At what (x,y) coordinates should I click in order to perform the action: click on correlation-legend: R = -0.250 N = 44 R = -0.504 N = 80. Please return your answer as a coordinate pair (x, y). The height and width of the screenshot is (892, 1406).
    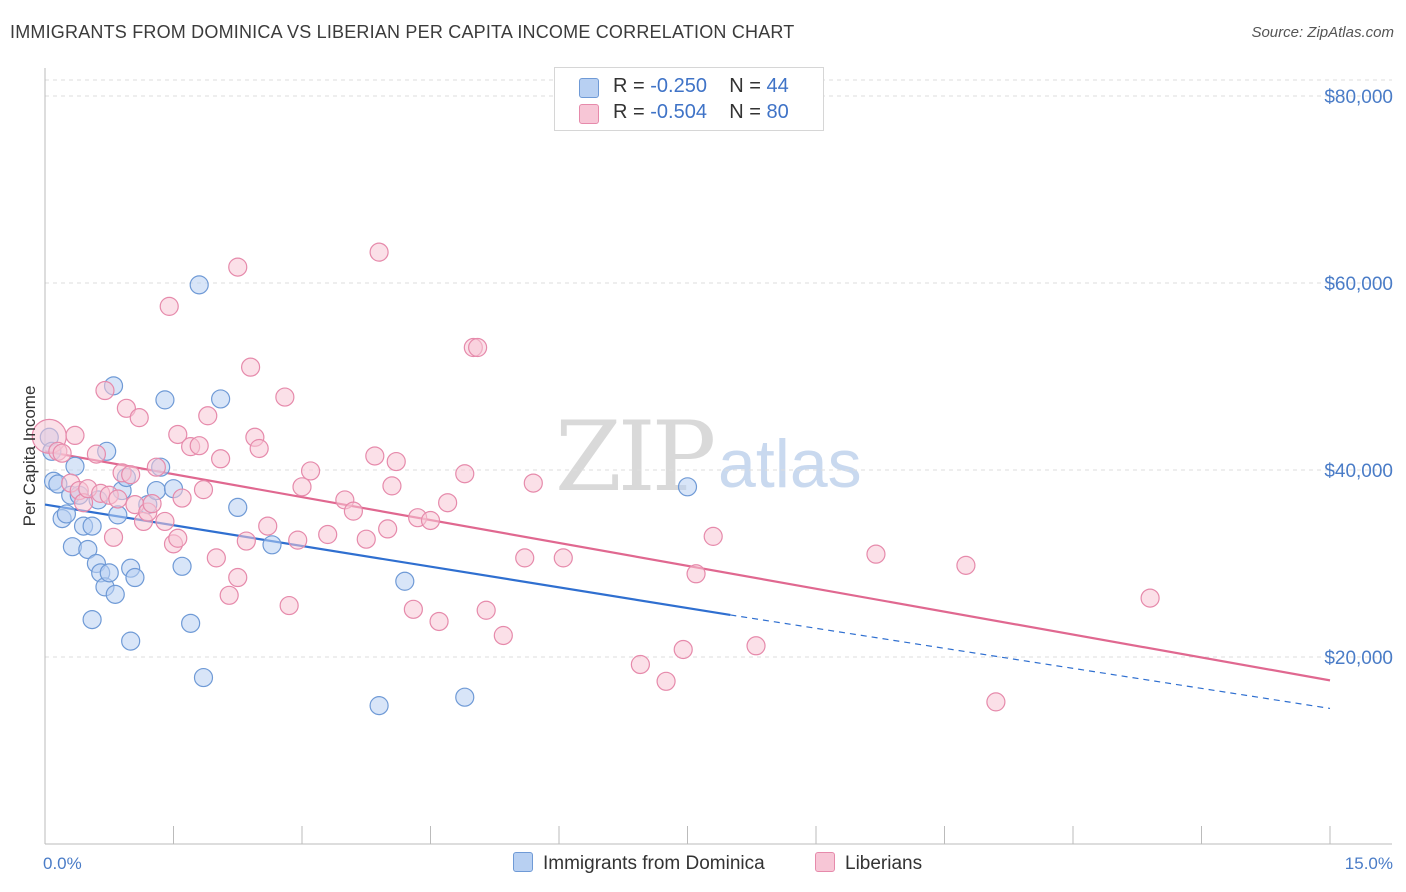
    Looking at the image, I should click on (689, 99).